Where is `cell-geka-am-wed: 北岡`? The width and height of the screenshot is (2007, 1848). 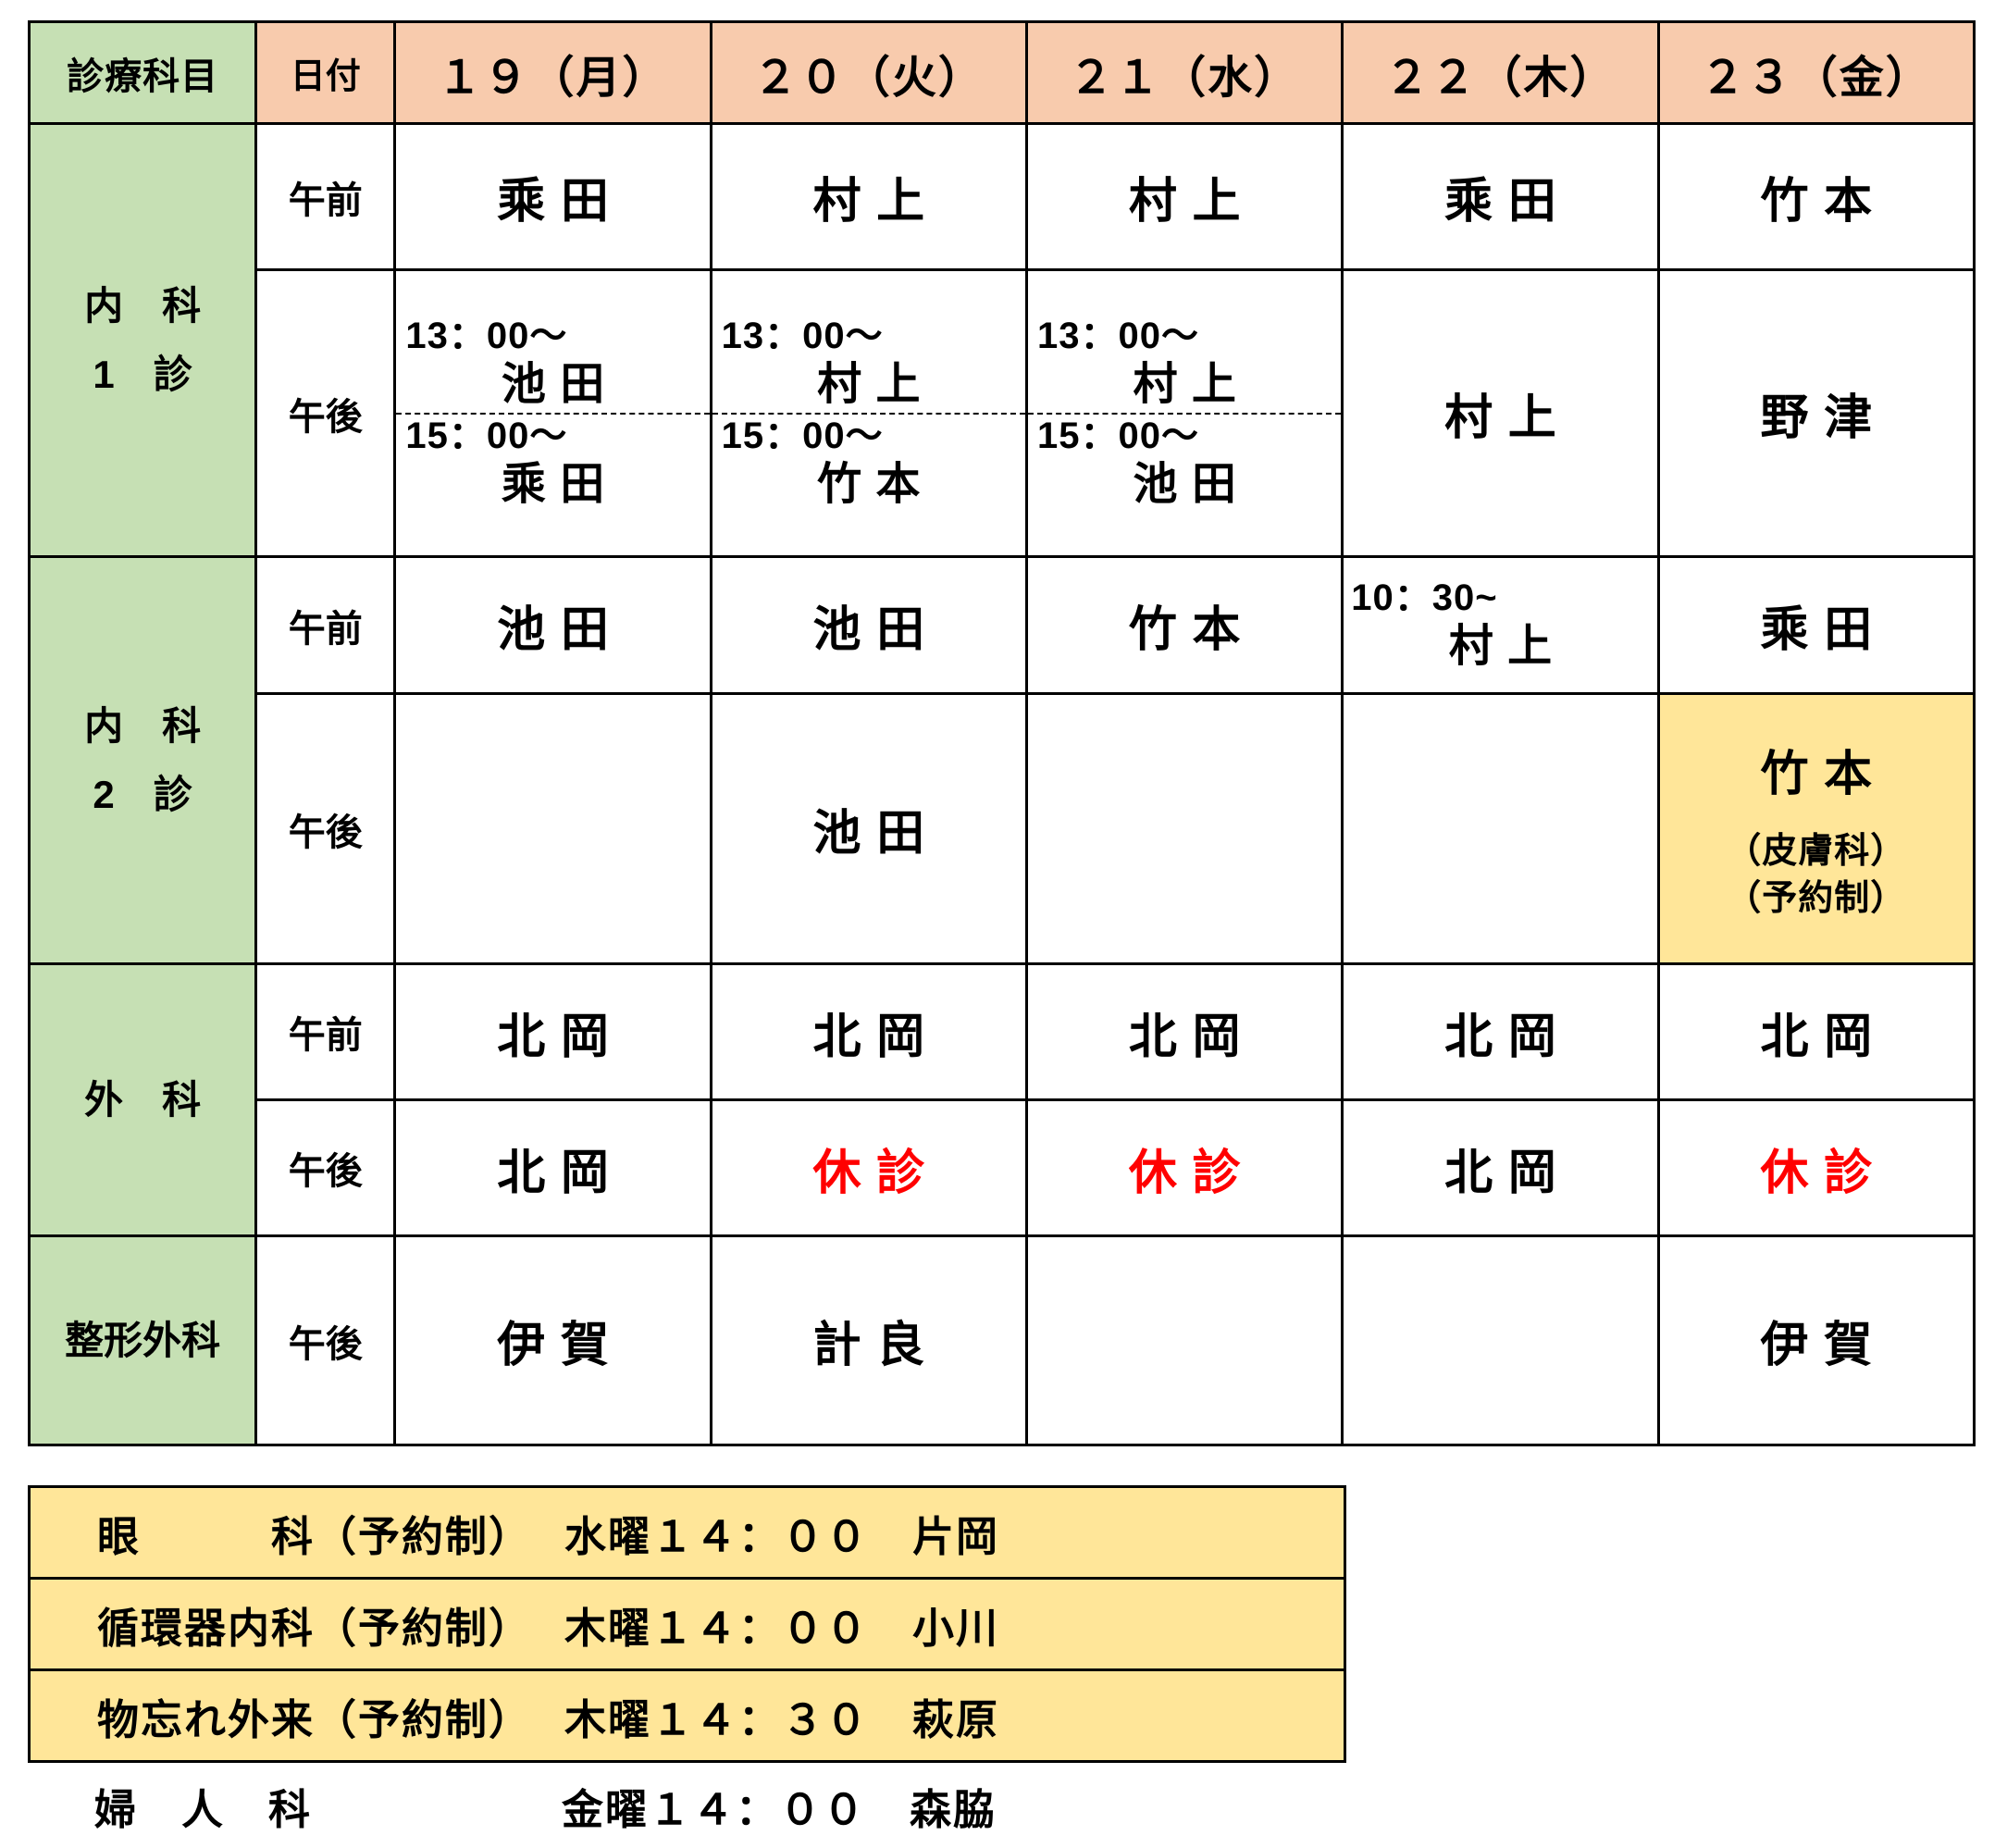
cell-geka-am-wed: 北岡 is located at coordinates (1184, 1031).